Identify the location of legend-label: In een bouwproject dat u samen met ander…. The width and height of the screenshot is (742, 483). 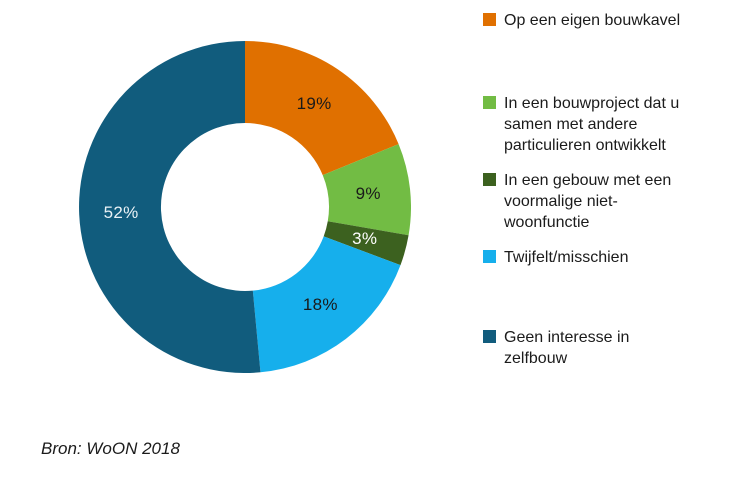
(592, 124).